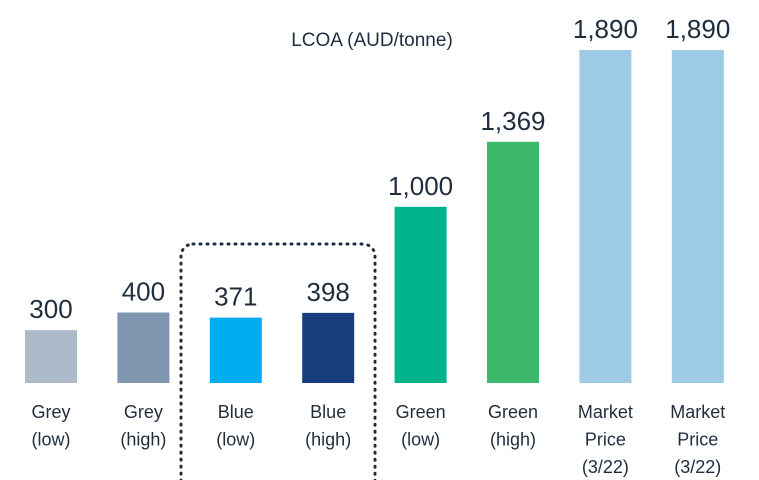  I want to click on value-label: 1,369, so click(512, 121).